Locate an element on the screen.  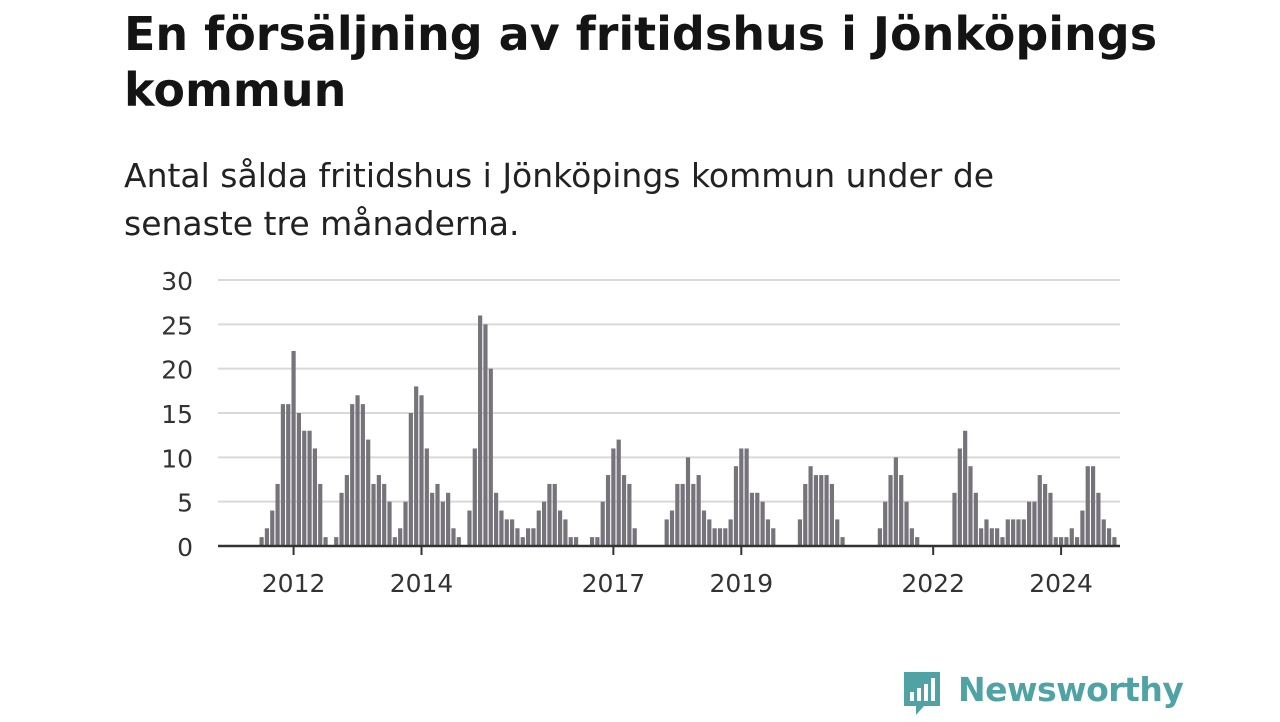
x-tick-label: 2012 is located at coordinates (294, 583).